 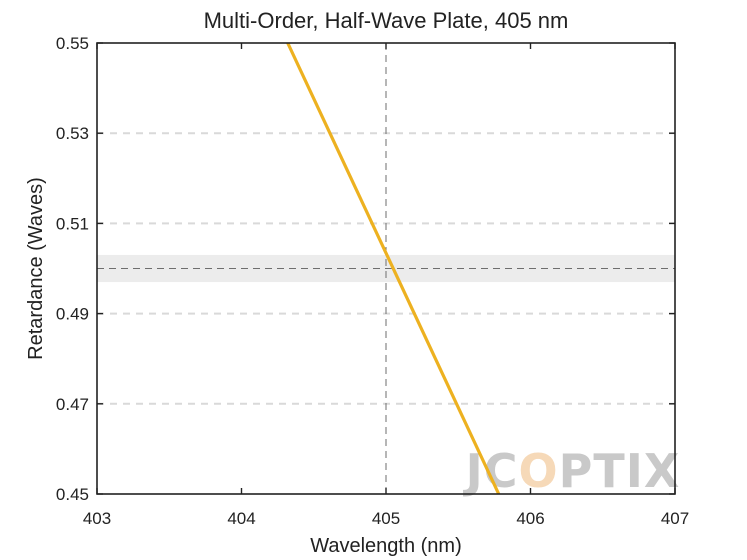 What do you see at coordinates (72, 223) in the screenshot?
I see `y-tick-label: 0.51` at bounding box center [72, 223].